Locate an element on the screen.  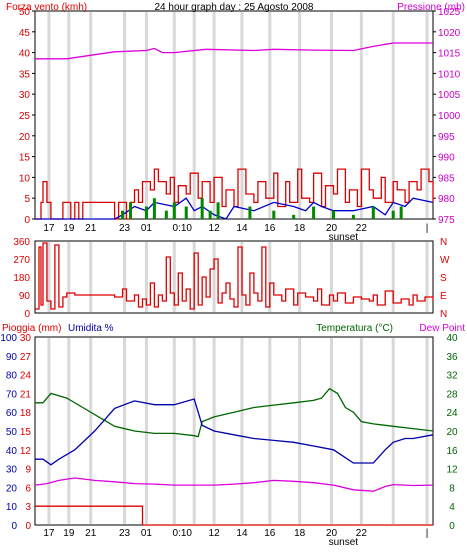
humidity-axis-label: Umidita % is located at coordinates (91, 328).